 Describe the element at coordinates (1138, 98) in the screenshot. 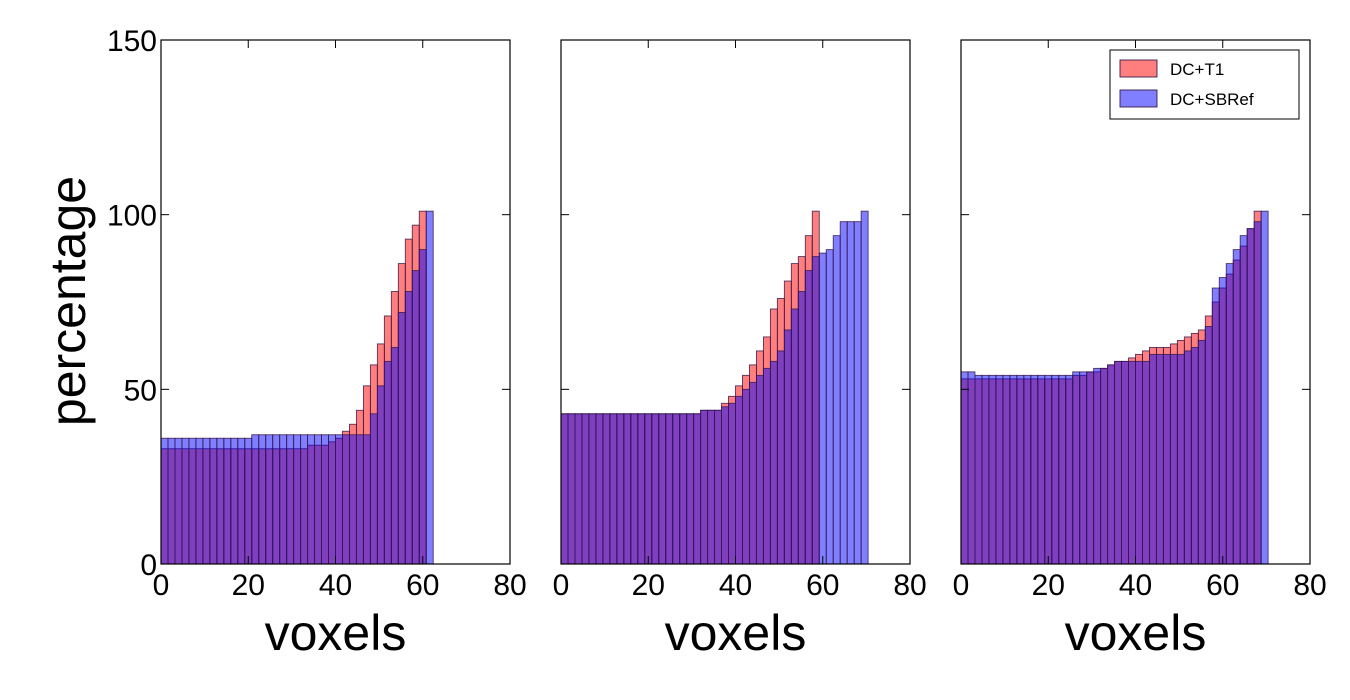

I see `legend-swatch` at that location.